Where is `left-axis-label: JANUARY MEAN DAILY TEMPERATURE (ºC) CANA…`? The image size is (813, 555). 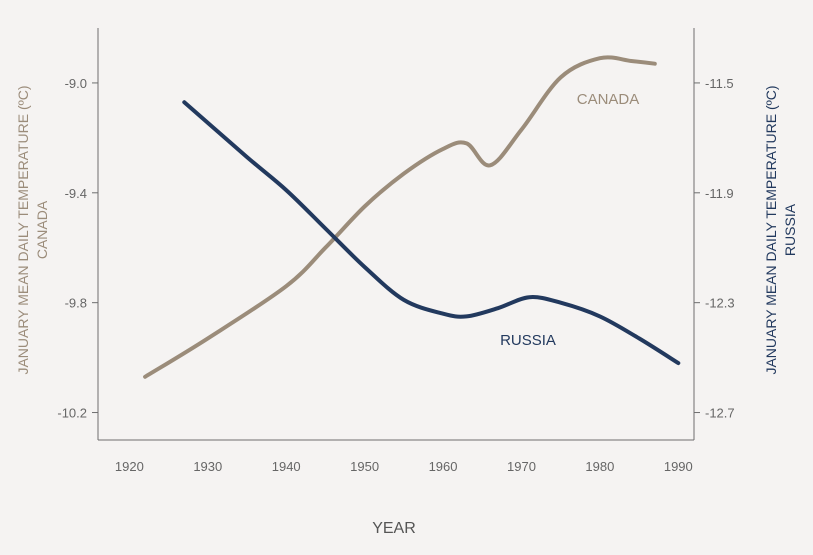 left-axis-label: JANUARY MEAN DAILY TEMPERATURE (ºC) CANA… is located at coordinates (32, 229).